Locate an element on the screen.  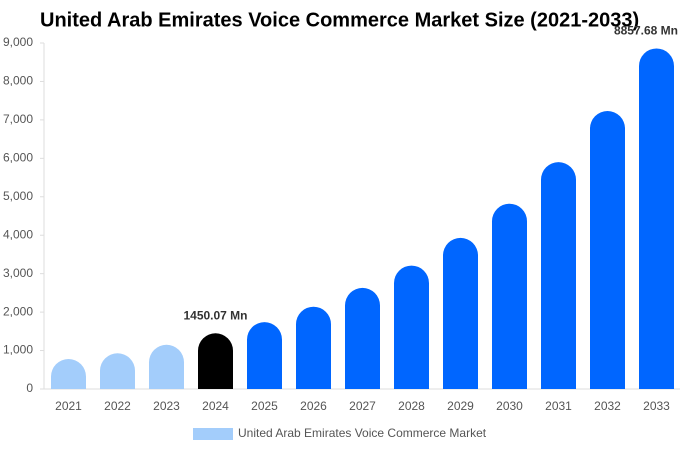
x-tick-label: 2023 is located at coordinates (166, 406).